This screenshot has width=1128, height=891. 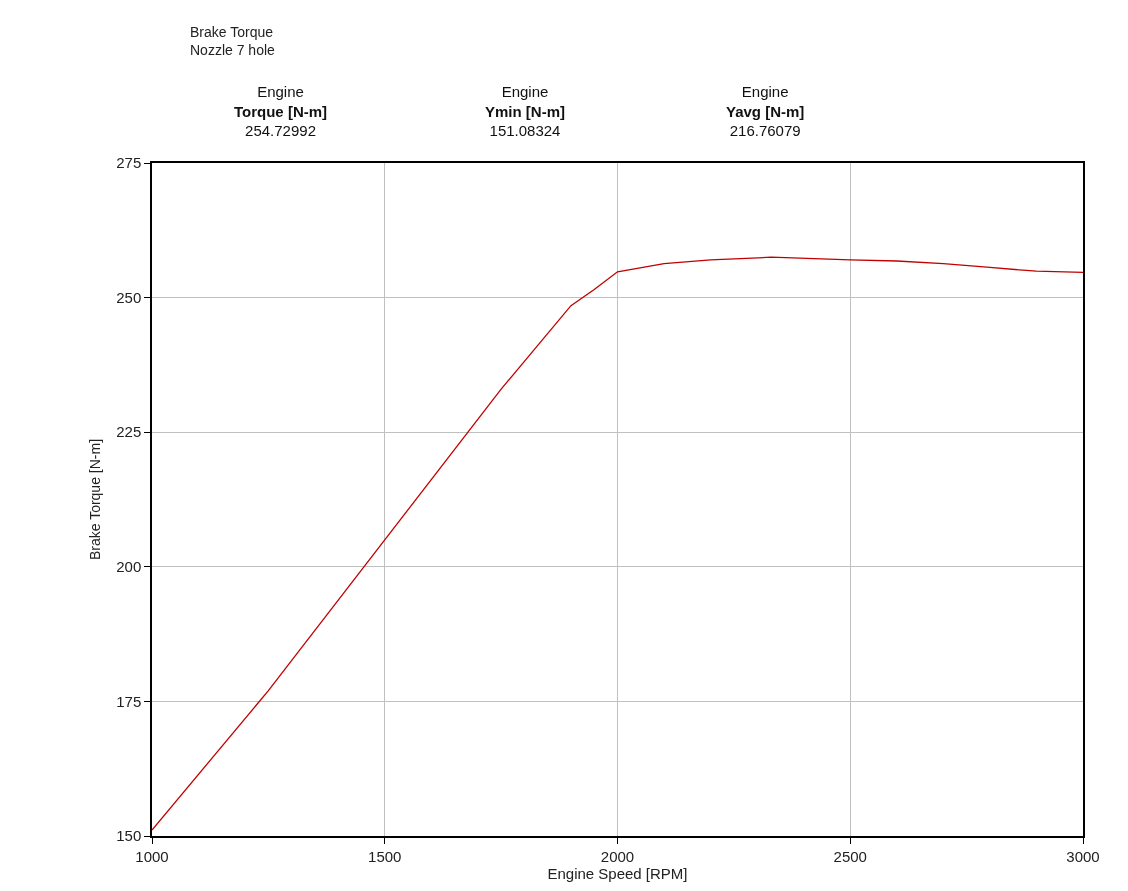 What do you see at coordinates (129, 701) in the screenshot?
I see `y-tick-label: 175` at bounding box center [129, 701].